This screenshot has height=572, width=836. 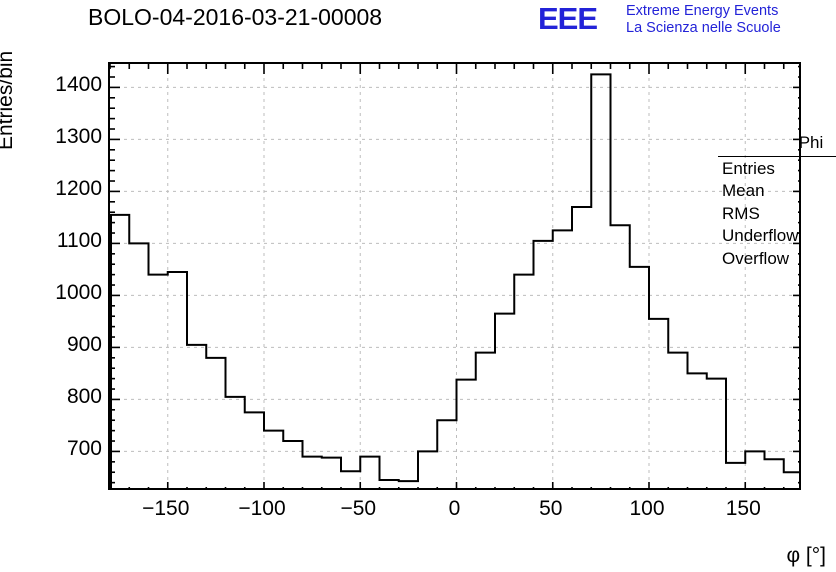 What do you see at coordinates (78, 189) in the screenshot?
I see `y-tick-label: 1200` at bounding box center [78, 189].